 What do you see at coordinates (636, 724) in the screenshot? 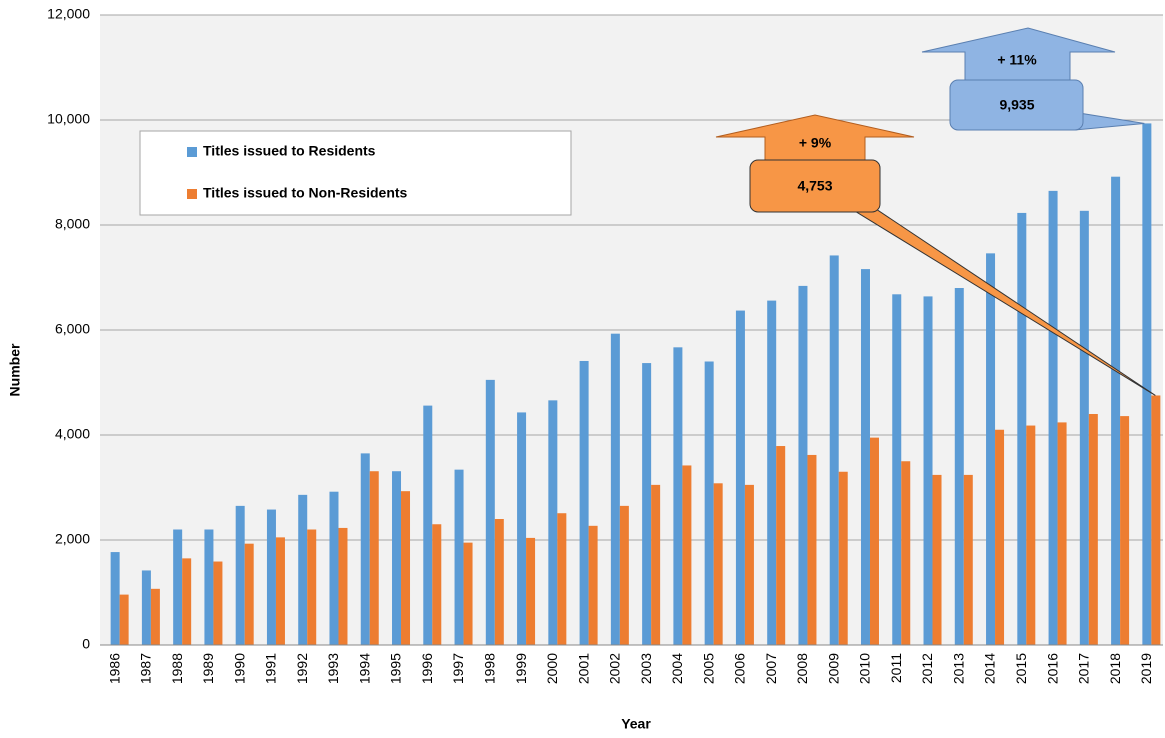
I see `x-axis-label: Year` at bounding box center [636, 724].